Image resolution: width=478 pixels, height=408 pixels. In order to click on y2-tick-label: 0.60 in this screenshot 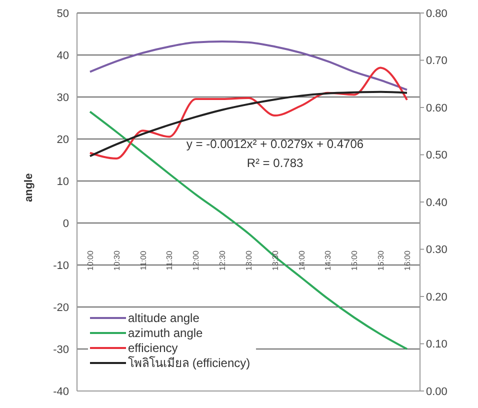, I will do `click(437, 108)`.